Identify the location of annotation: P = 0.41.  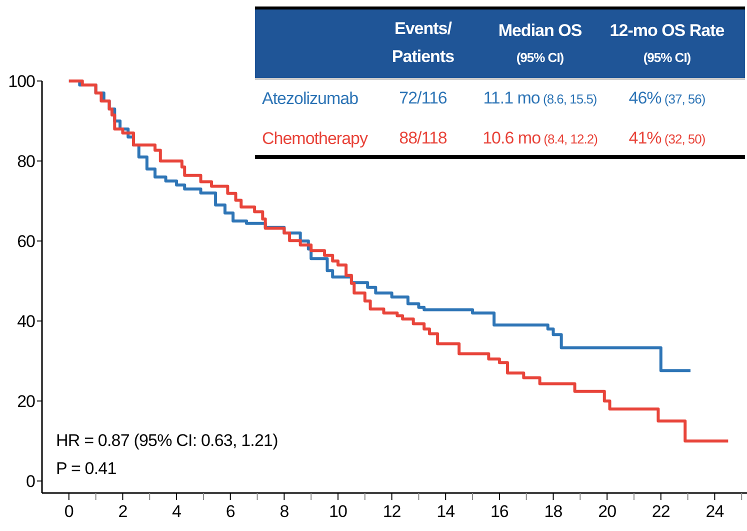
(86, 468).